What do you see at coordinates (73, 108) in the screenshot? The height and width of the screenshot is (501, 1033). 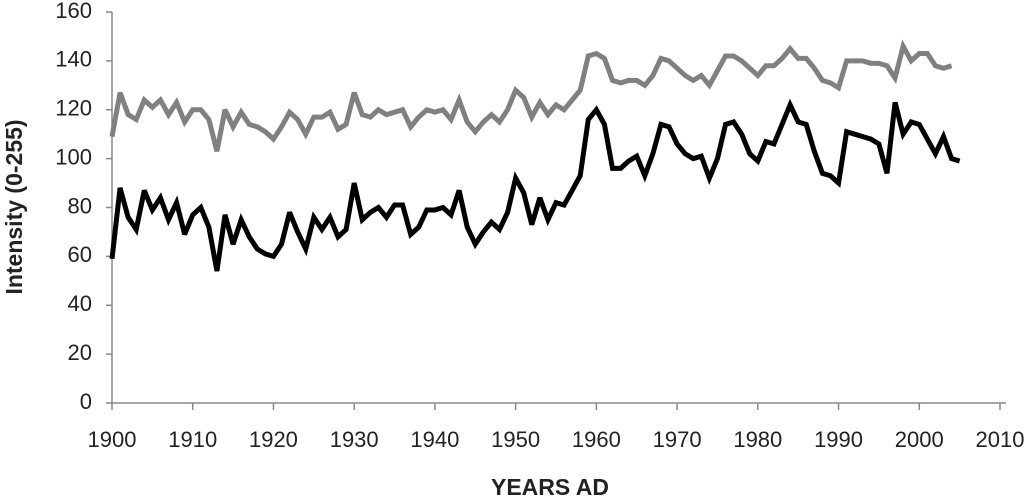 I see `y-tick-label: 120` at bounding box center [73, 108].